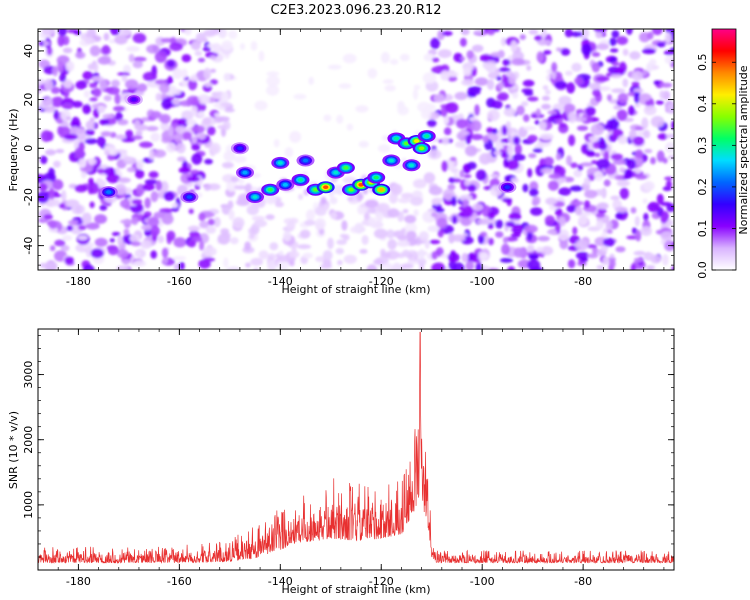  What do you see at coordinates (355, 589) in the screenshot?
I see `snr-x-label: Height of straight line (km)` at bounding box center [355, 589].